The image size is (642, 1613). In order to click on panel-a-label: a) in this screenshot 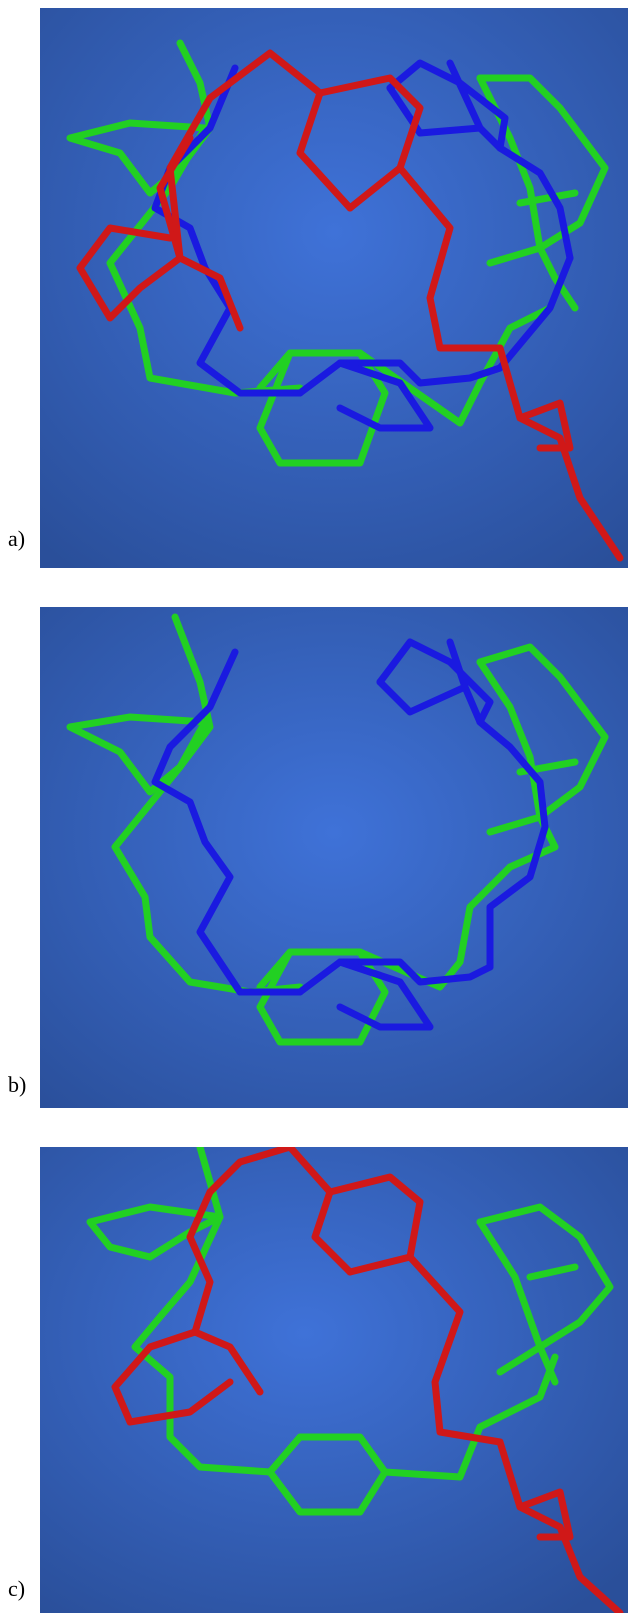, I will do `click(17, 538)`.